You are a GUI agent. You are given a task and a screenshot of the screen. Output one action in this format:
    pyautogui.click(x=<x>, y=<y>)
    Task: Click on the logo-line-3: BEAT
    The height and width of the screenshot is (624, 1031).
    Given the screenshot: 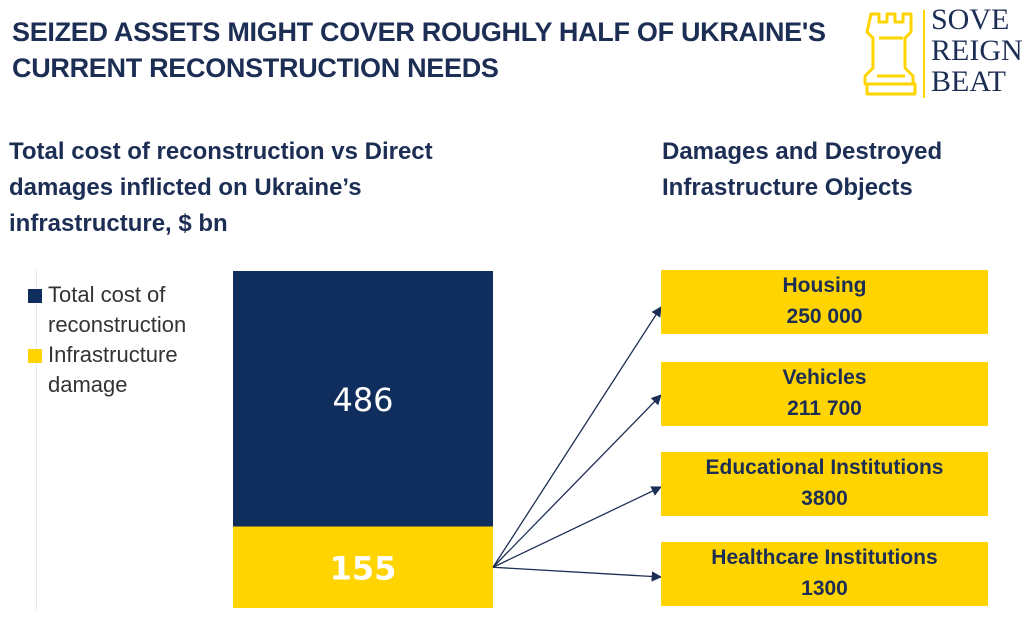 What is the action you would take?
    pyautogui.click(x=968, y=81)
    